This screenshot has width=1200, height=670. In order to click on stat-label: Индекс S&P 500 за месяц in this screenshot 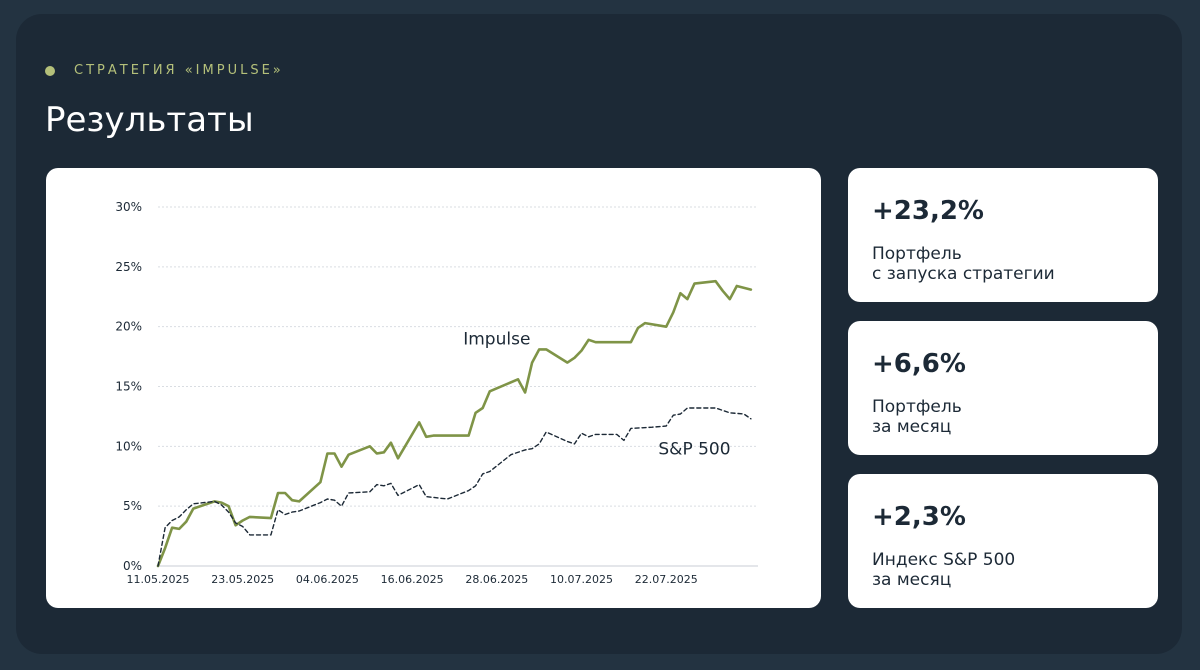, I will do `click(943, 570)`.